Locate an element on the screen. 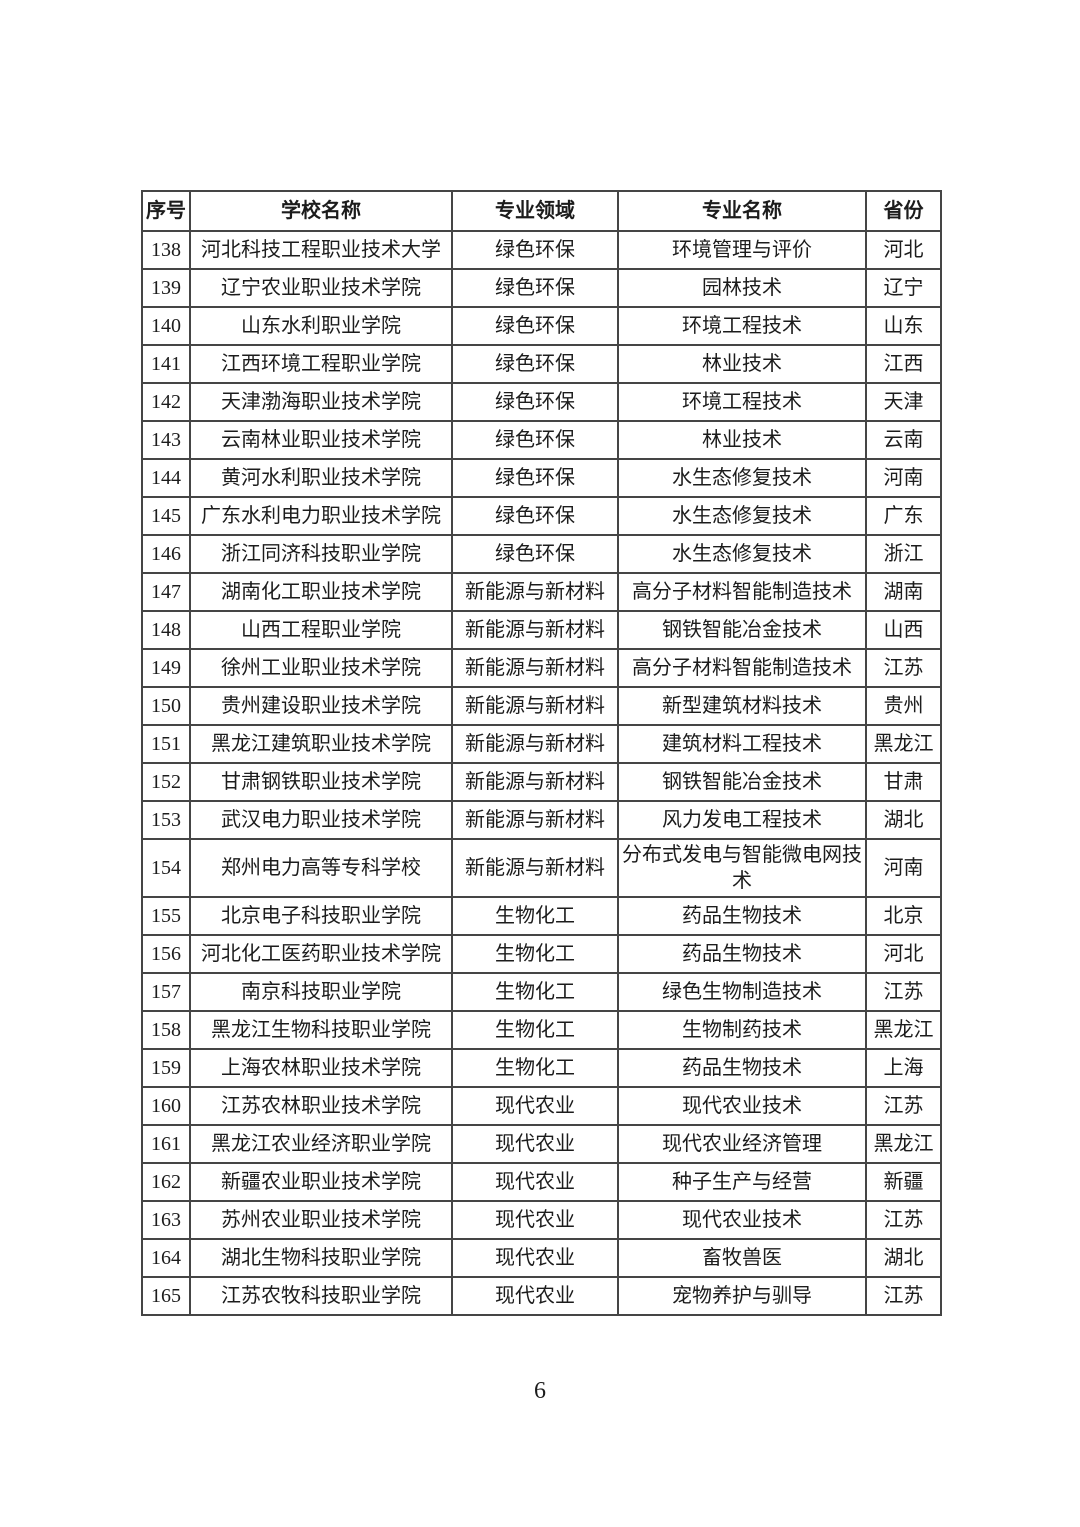 The height and width of the screenshot is (1527, 1080). cell-province: 河北 is located at coordinates (903, 250).